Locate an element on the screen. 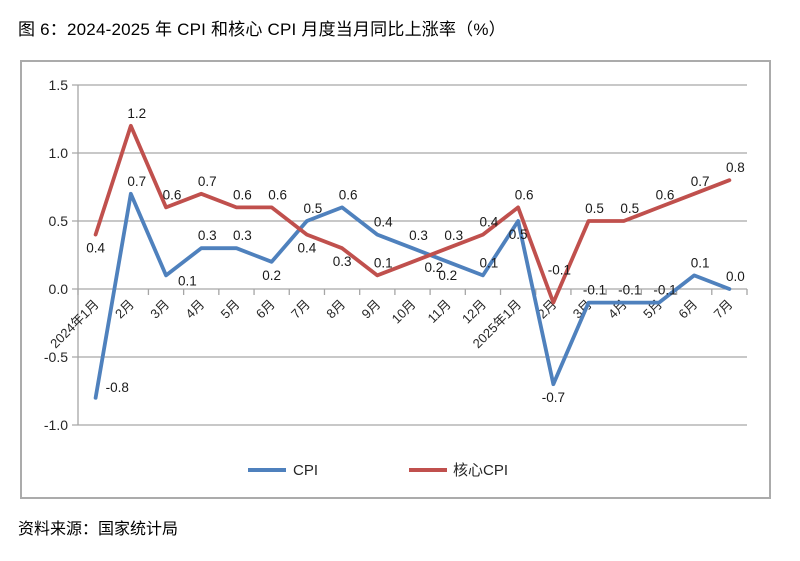 This screenshot has height=561, width=800. core-cpi-data-label: 0.8 is located at coordinates (735, 167).